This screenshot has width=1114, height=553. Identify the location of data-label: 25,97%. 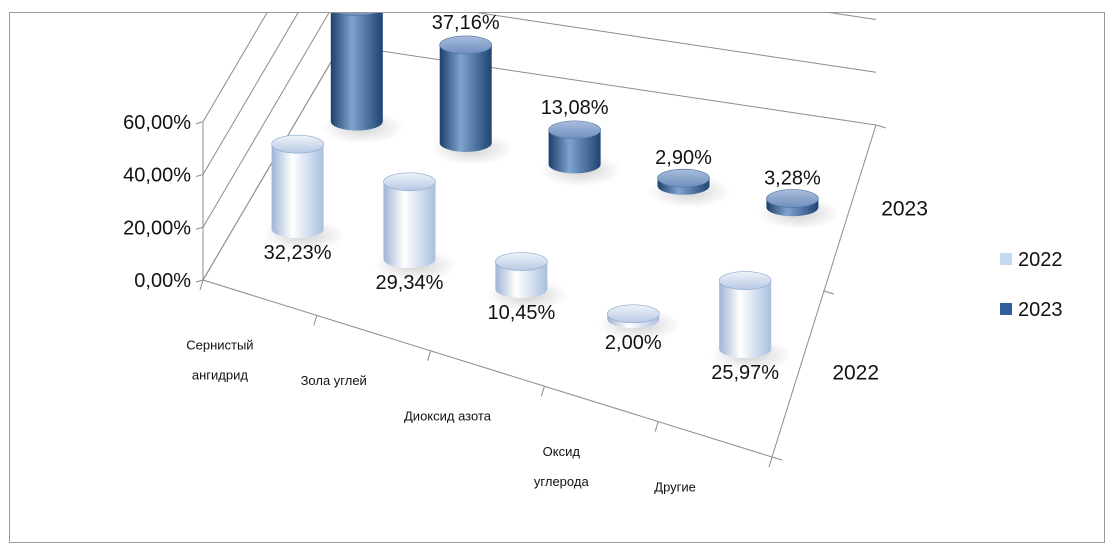
(745, 373).